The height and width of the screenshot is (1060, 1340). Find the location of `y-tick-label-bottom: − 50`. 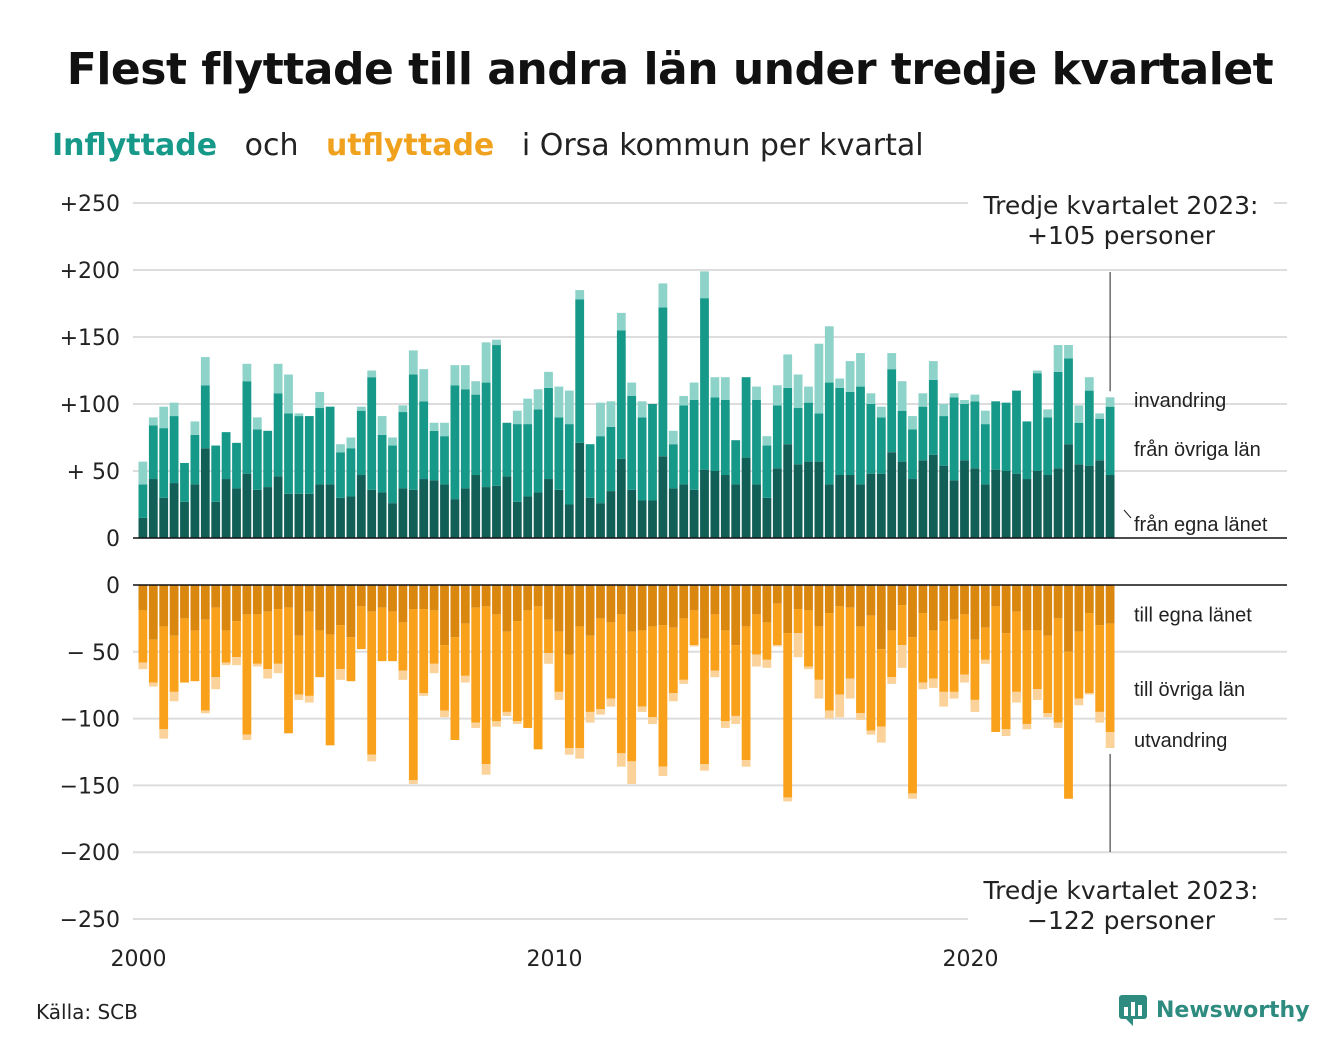

y-tick-label-bottom: − 50 is located at coordinates (93, 653).